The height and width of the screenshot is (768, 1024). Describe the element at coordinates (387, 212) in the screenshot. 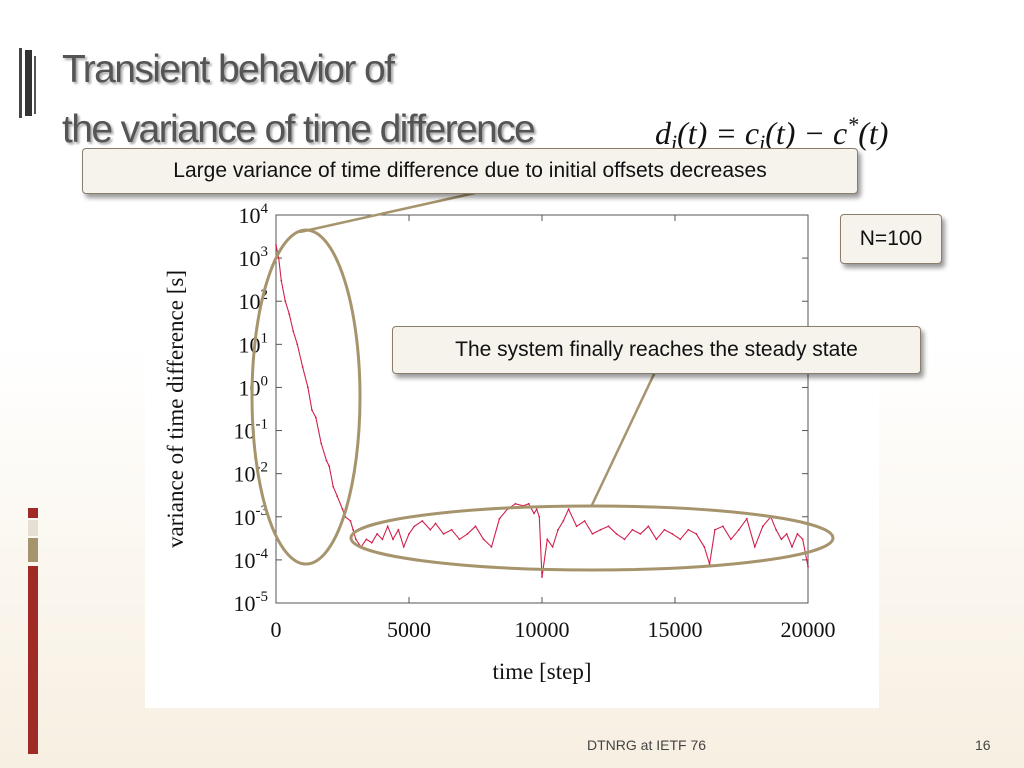

I see `callout-pointer-large` at that location.